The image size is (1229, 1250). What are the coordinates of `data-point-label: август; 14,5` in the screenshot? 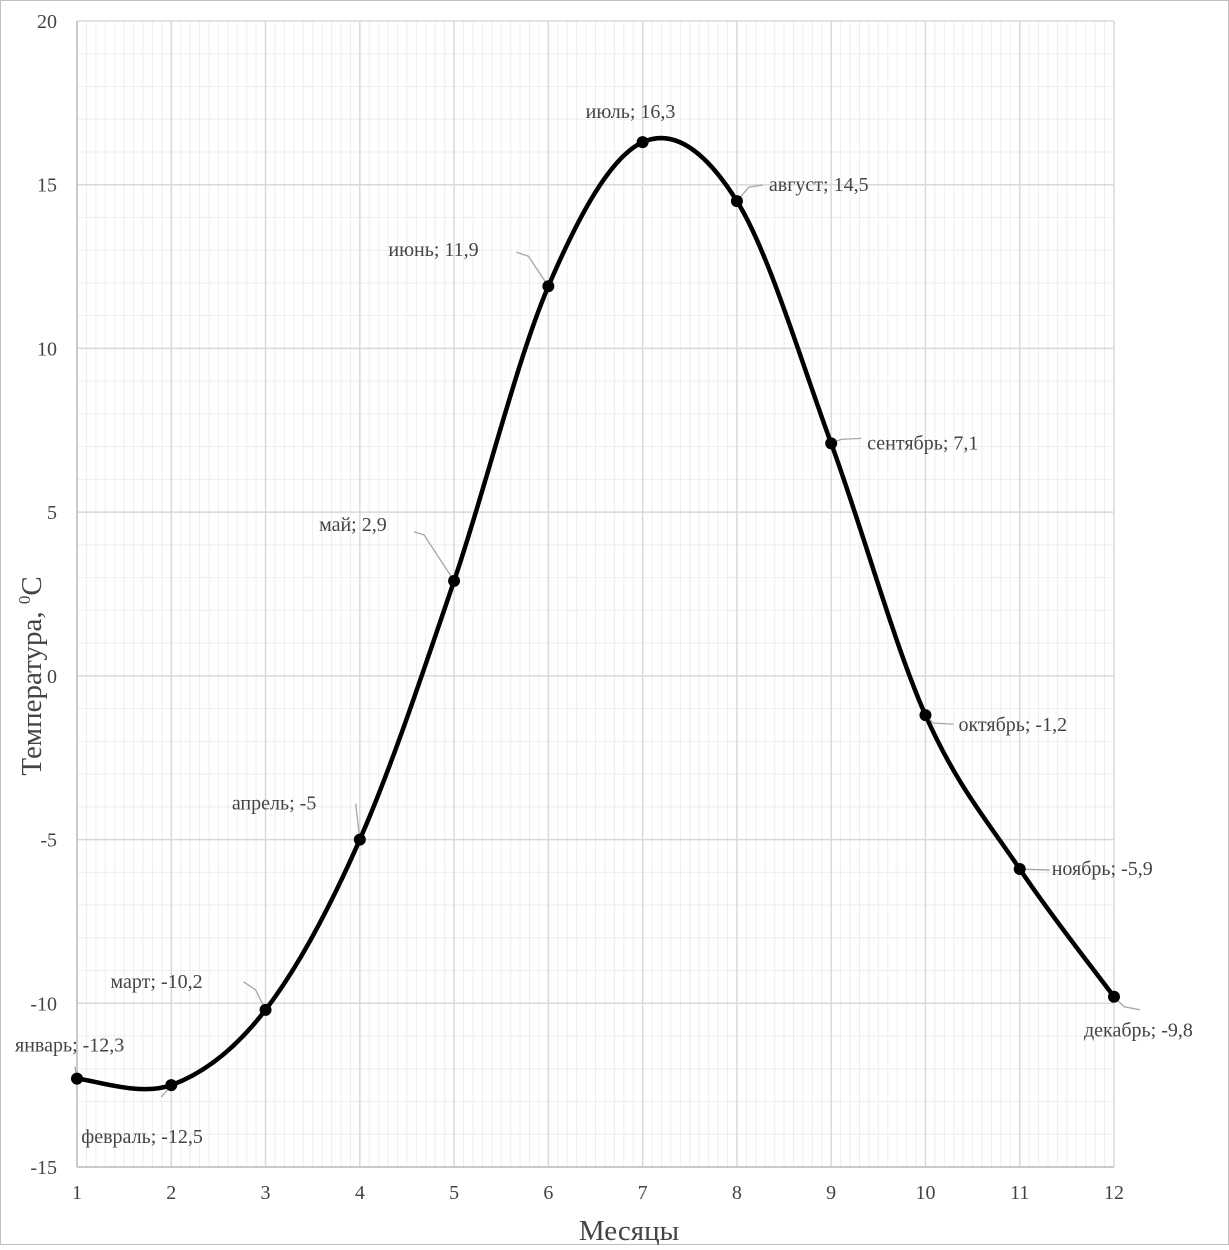 It's located at (819, 185).